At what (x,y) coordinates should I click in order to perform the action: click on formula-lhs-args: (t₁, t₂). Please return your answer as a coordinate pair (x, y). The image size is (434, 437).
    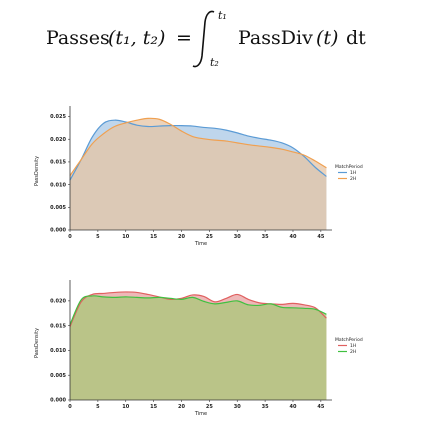
    Looking at the image, I should click on (136, 38).